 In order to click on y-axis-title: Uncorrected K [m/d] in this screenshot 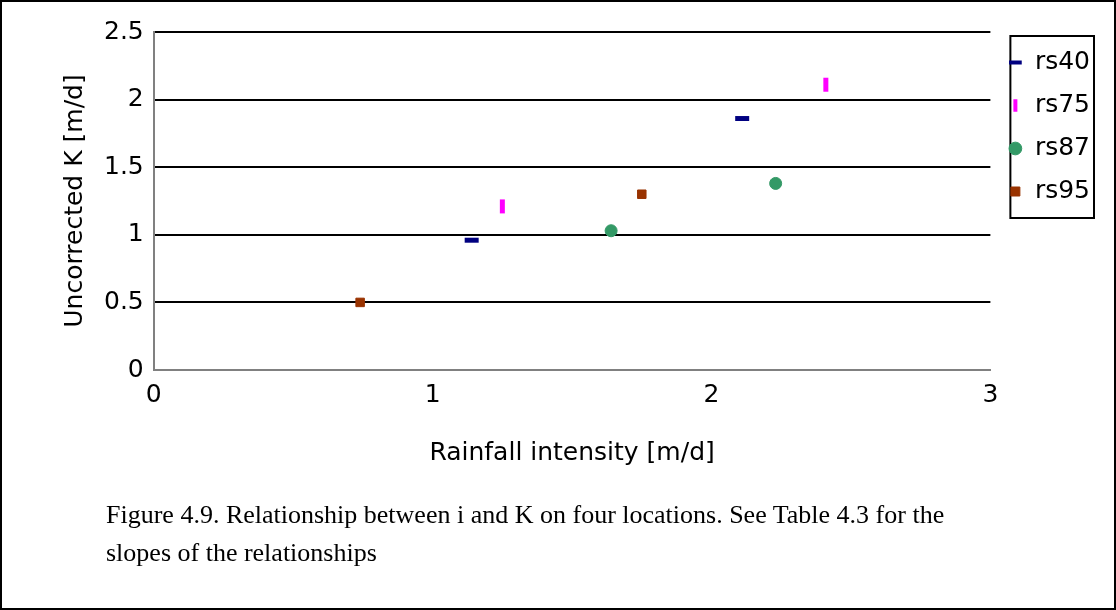, I will do `click(73, 201)`.